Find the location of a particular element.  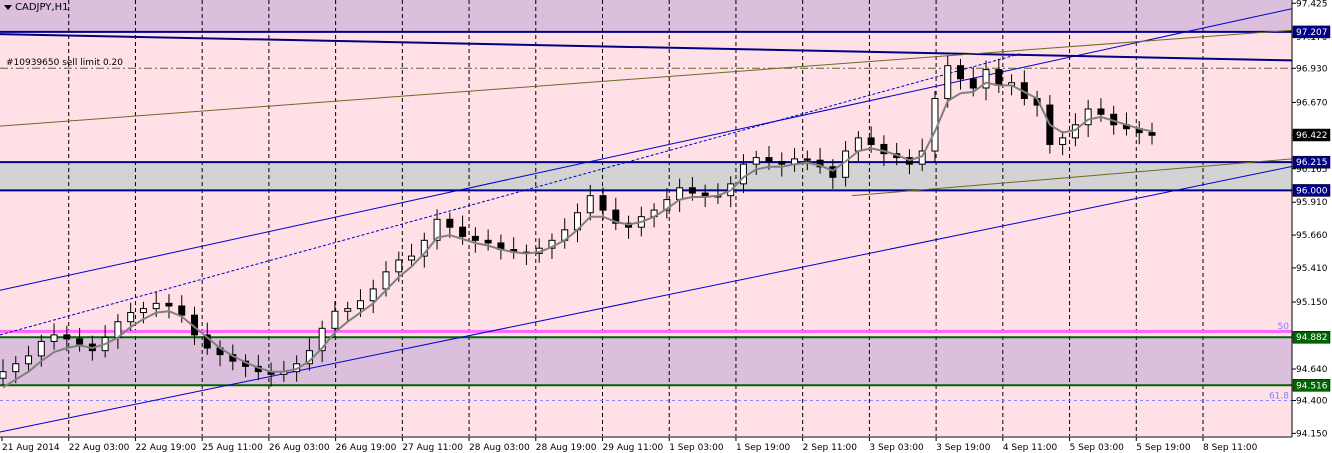

fib-50-band is located at coordinates (646, 331).